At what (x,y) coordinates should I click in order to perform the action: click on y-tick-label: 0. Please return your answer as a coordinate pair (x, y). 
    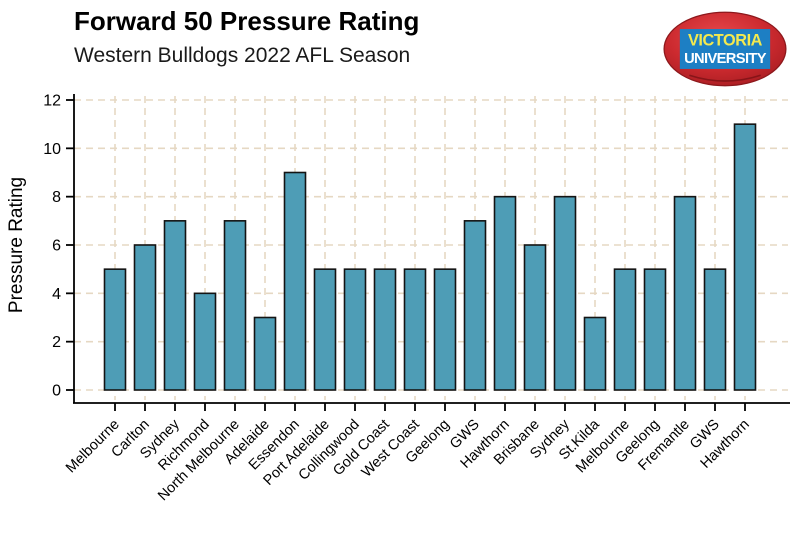
    Looking at the image, I should click on (56, 391).